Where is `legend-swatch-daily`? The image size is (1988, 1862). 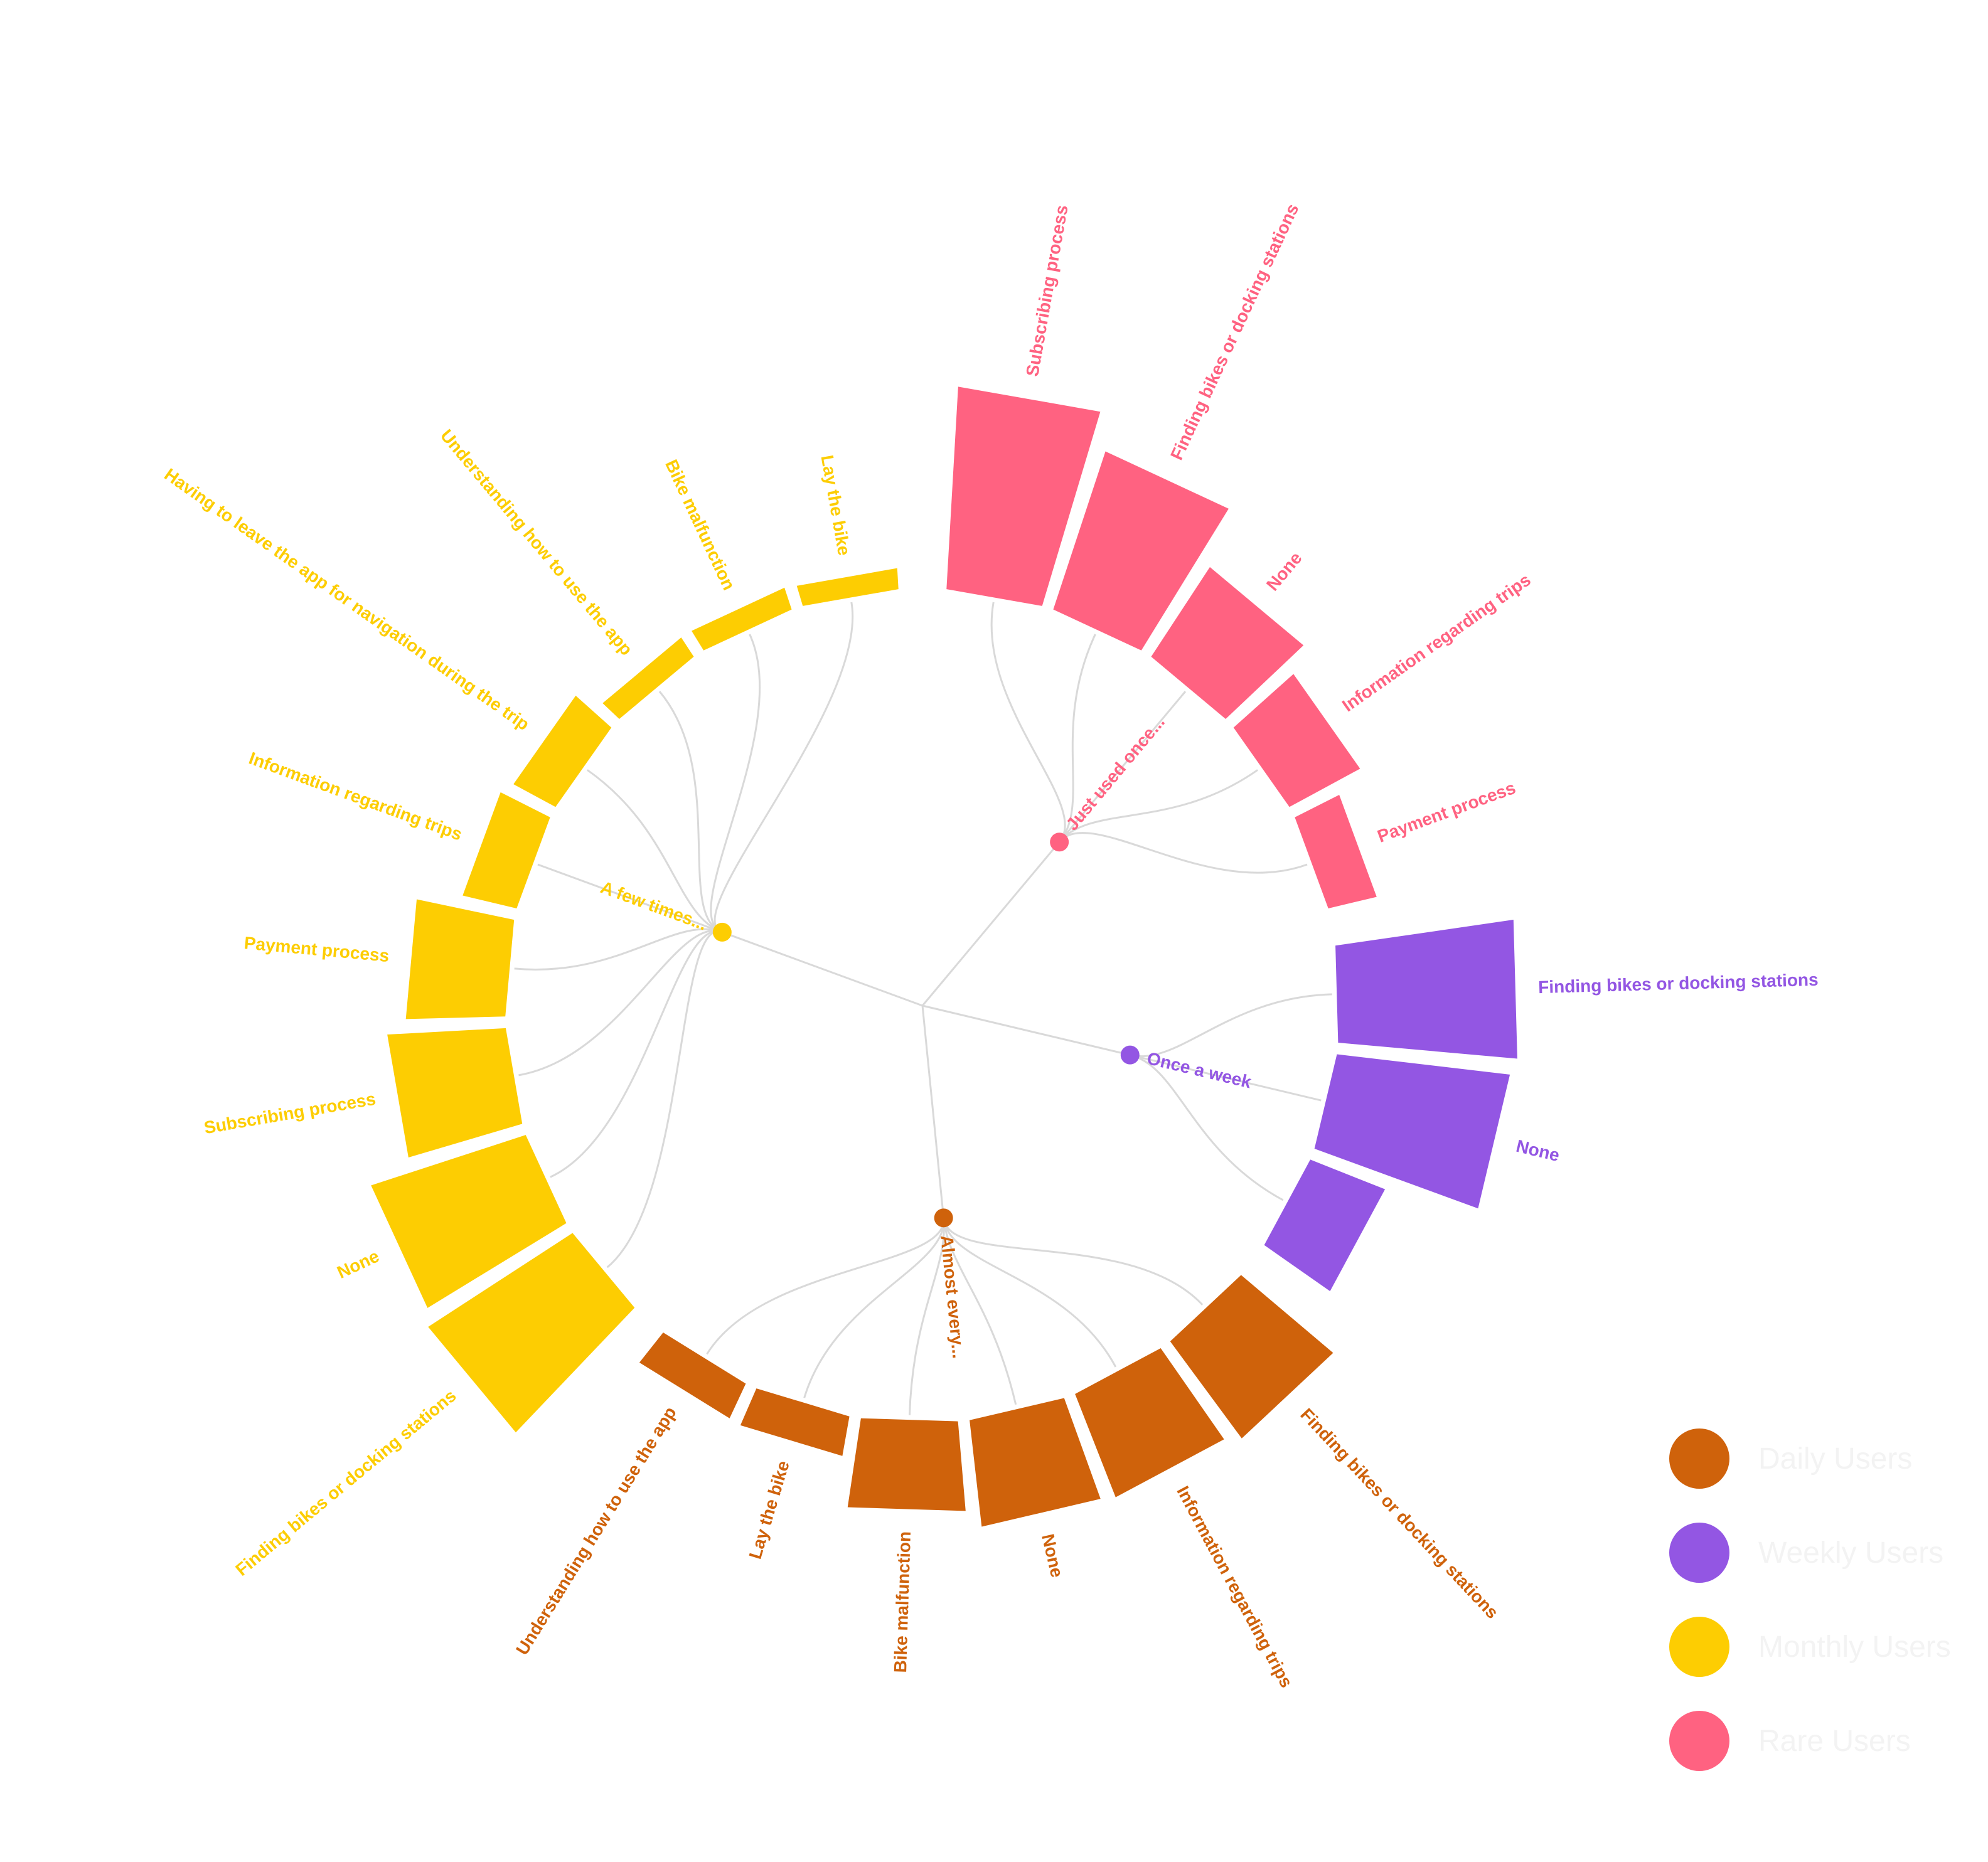 legend-swatch-daily is located at coordinates (1699, 1458).